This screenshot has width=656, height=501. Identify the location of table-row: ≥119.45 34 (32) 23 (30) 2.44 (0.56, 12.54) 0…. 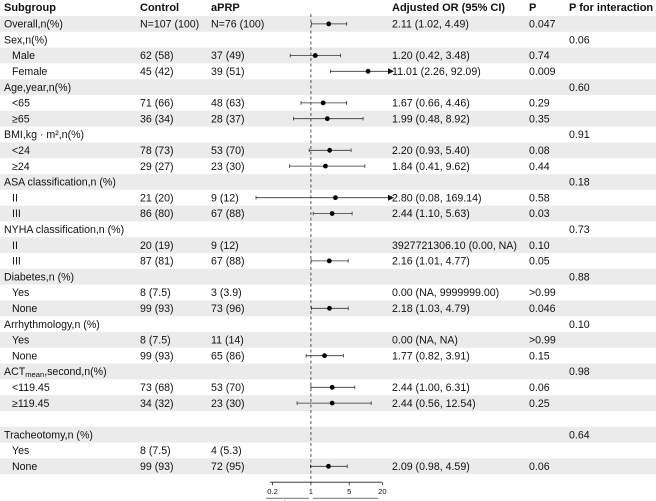
(281, 404).